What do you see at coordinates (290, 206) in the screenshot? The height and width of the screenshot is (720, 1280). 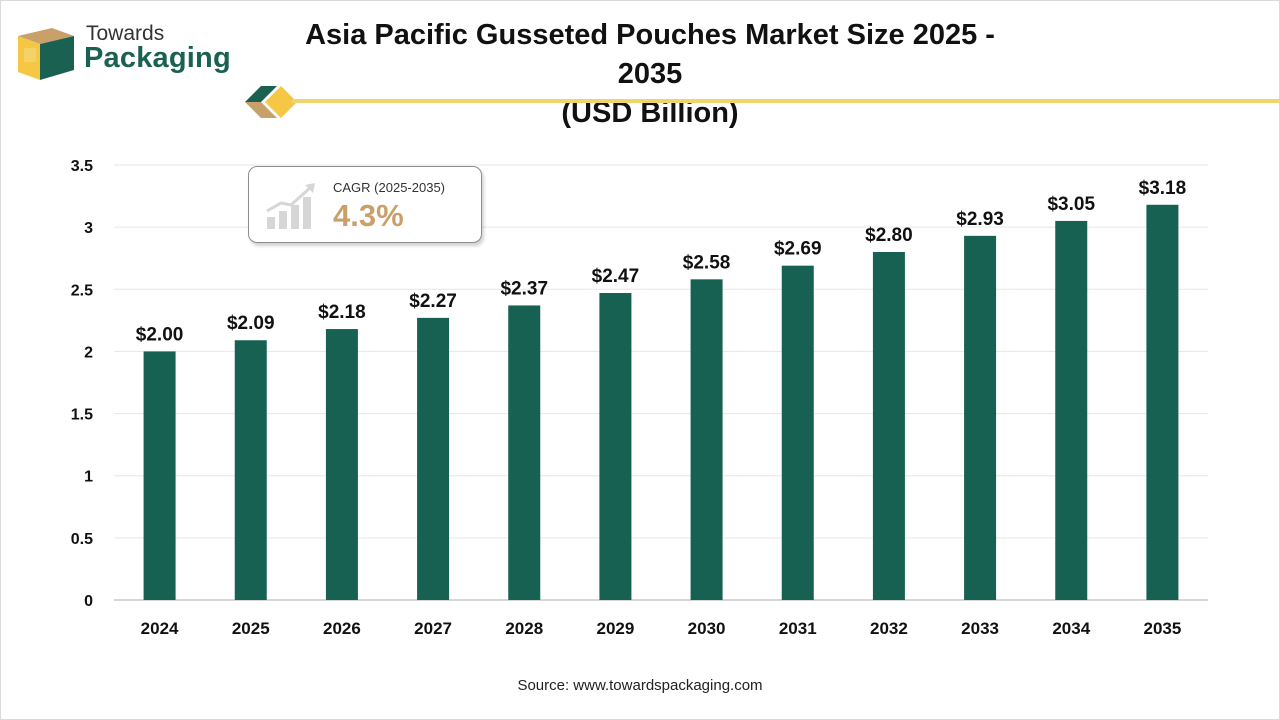 I see `growth-chart-icon` at bounding box center [290, 206].